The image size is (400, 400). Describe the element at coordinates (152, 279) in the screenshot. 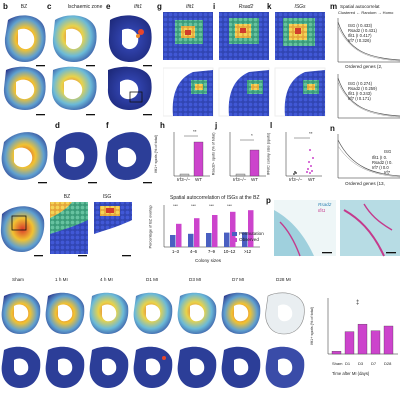

I see `timeline-label-d1: D1 MI` at that location.